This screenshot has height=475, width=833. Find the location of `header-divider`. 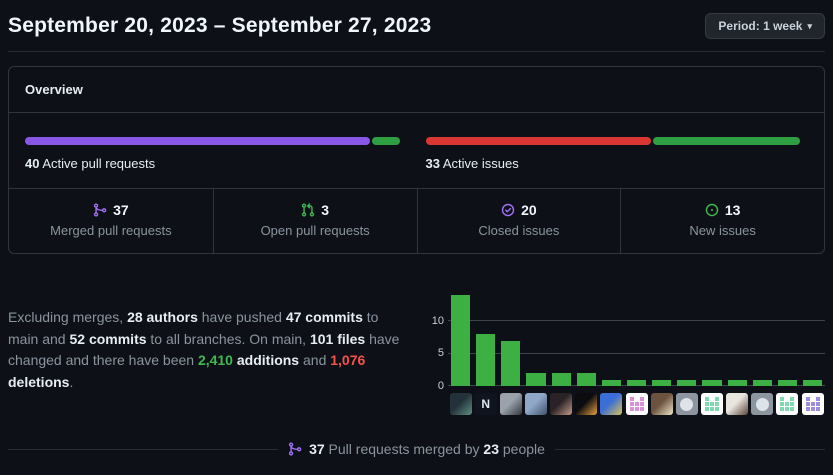

header-divider is located at coordinates (416, 51).